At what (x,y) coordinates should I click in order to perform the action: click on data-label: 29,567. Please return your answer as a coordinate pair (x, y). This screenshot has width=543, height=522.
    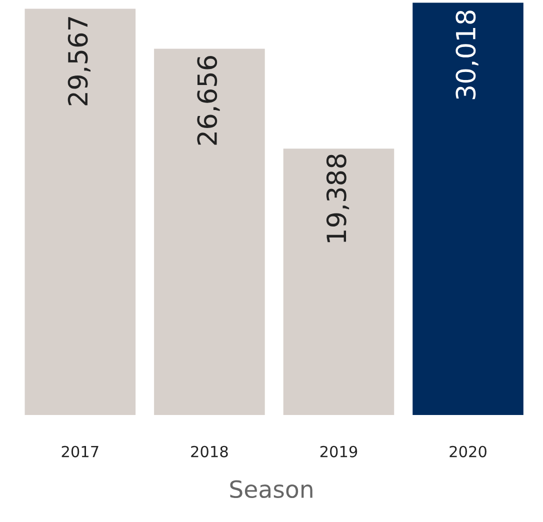
    Looking at the image, I should click on (79, 61).